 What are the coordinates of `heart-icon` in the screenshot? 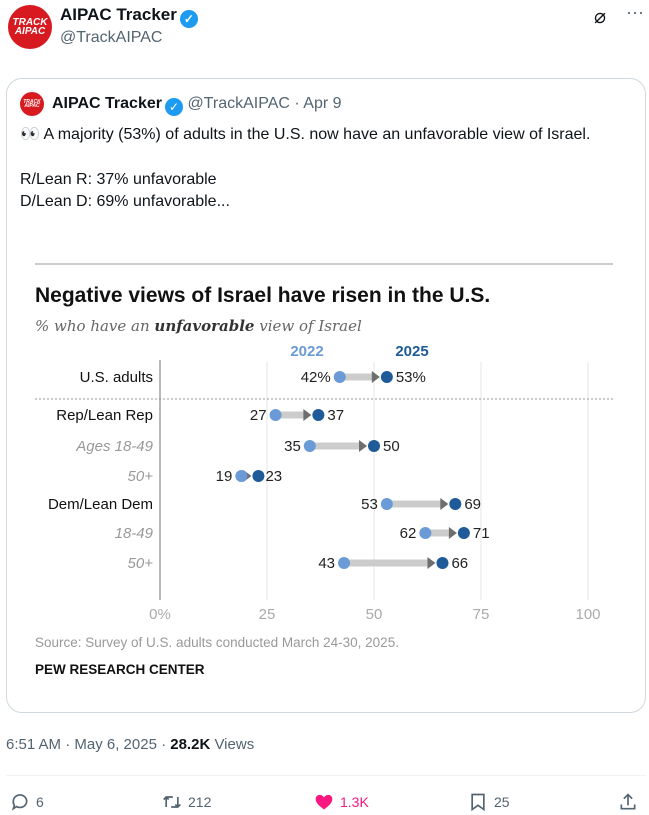 It's located at (324, 802).